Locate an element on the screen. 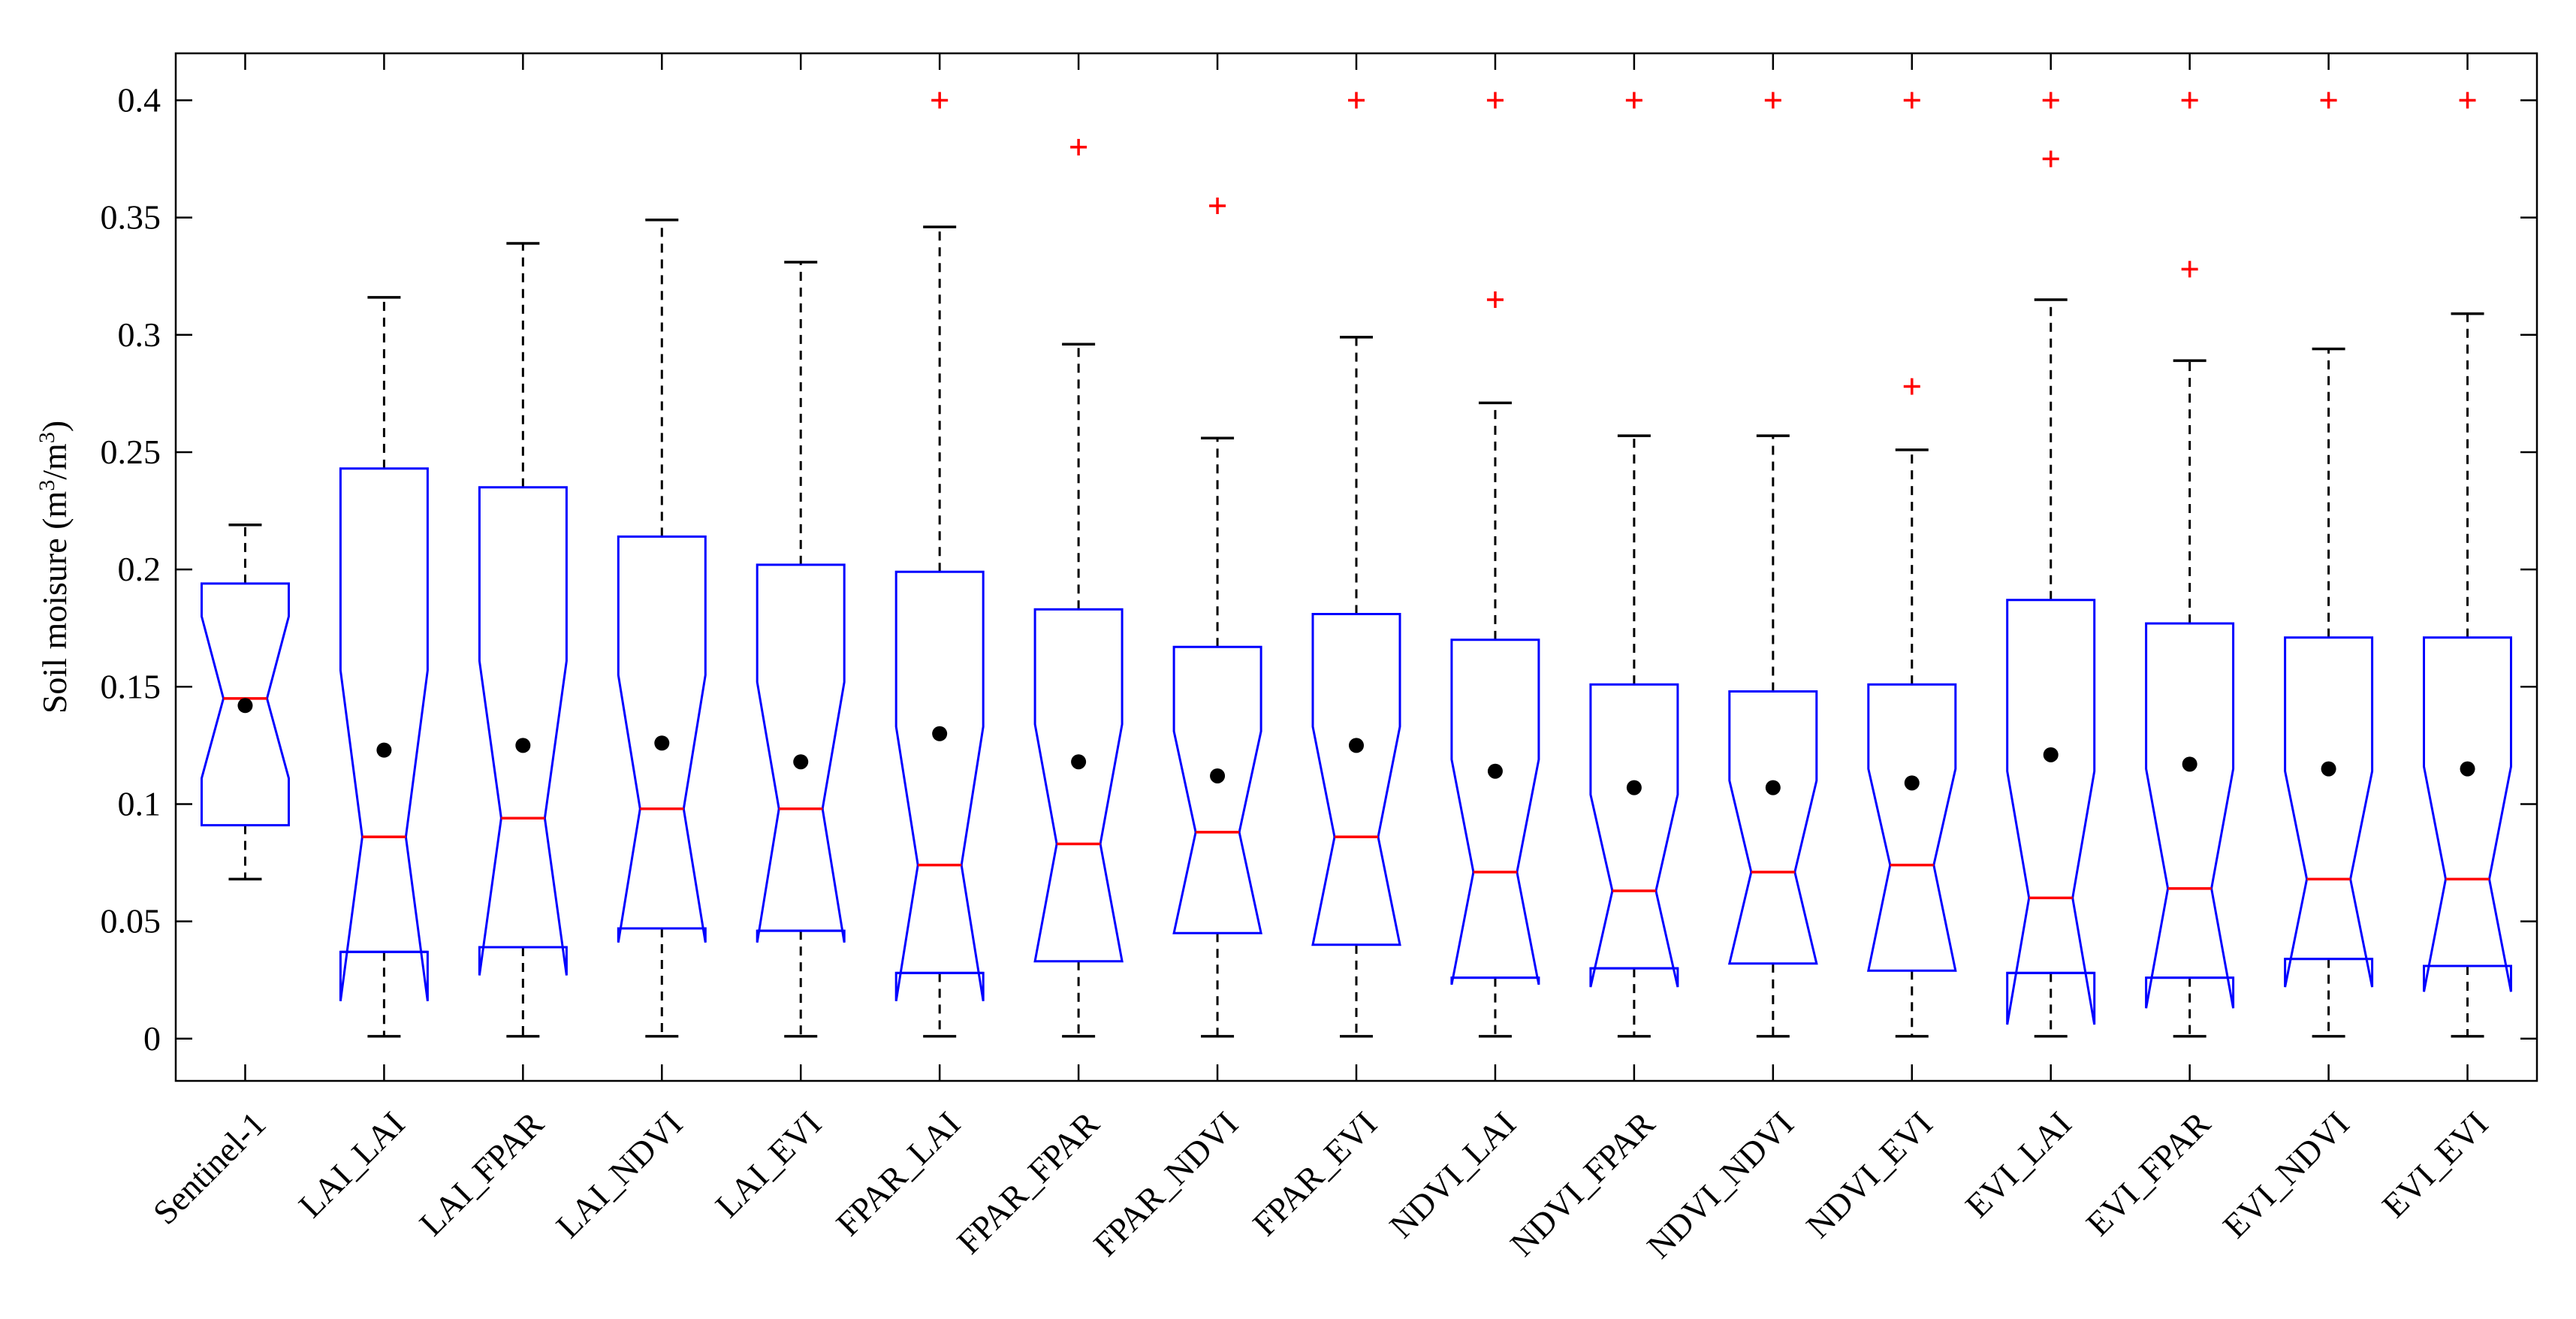 This screenshot has height=1319, width=2576. y-axis-label: Soil moisure (m3/m3) is located at coordinates (55, 567).